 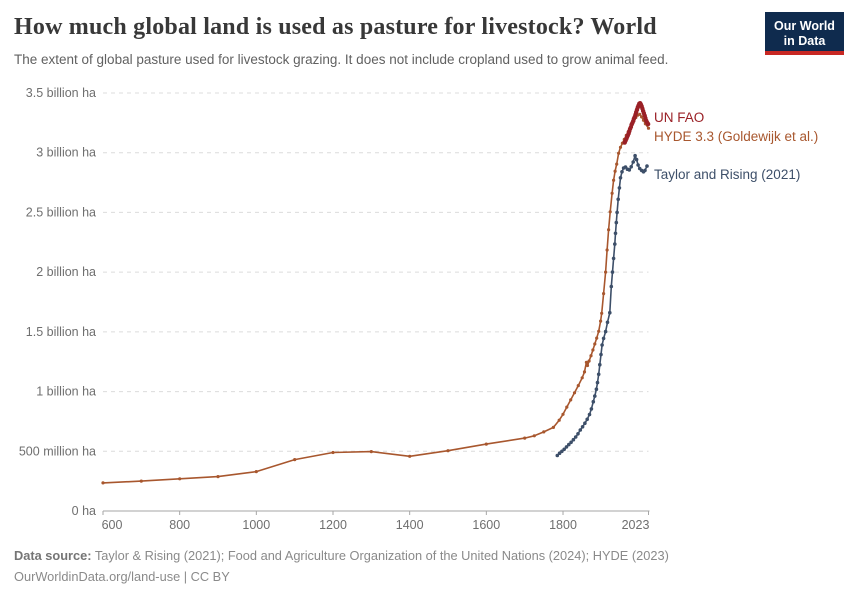 I want to click on series-taylor-and-rising-2021, so click(x=602, y=305).